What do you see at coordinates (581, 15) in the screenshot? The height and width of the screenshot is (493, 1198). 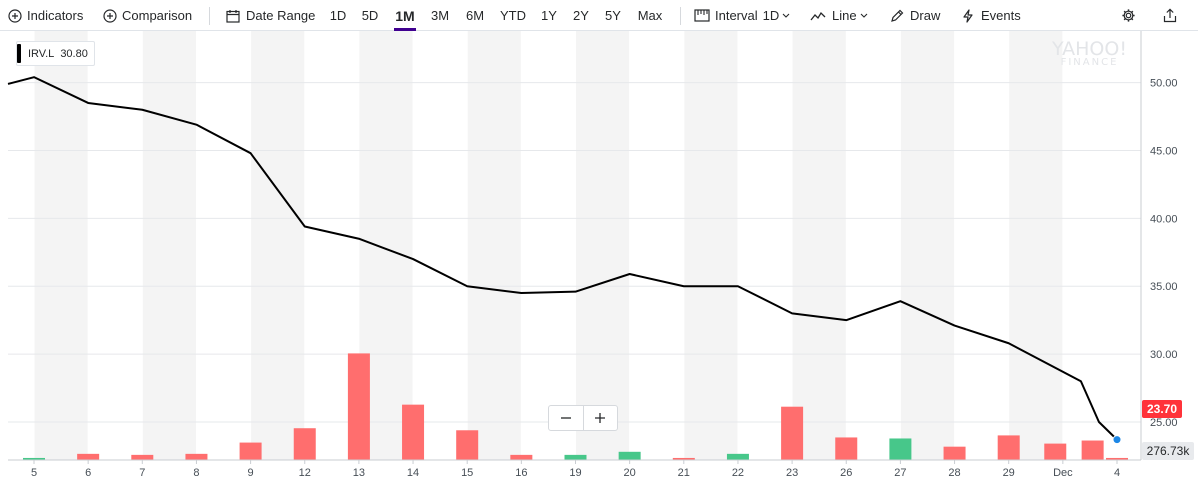 I see `range-2y: 2Y` at bounding box center [581, 15].